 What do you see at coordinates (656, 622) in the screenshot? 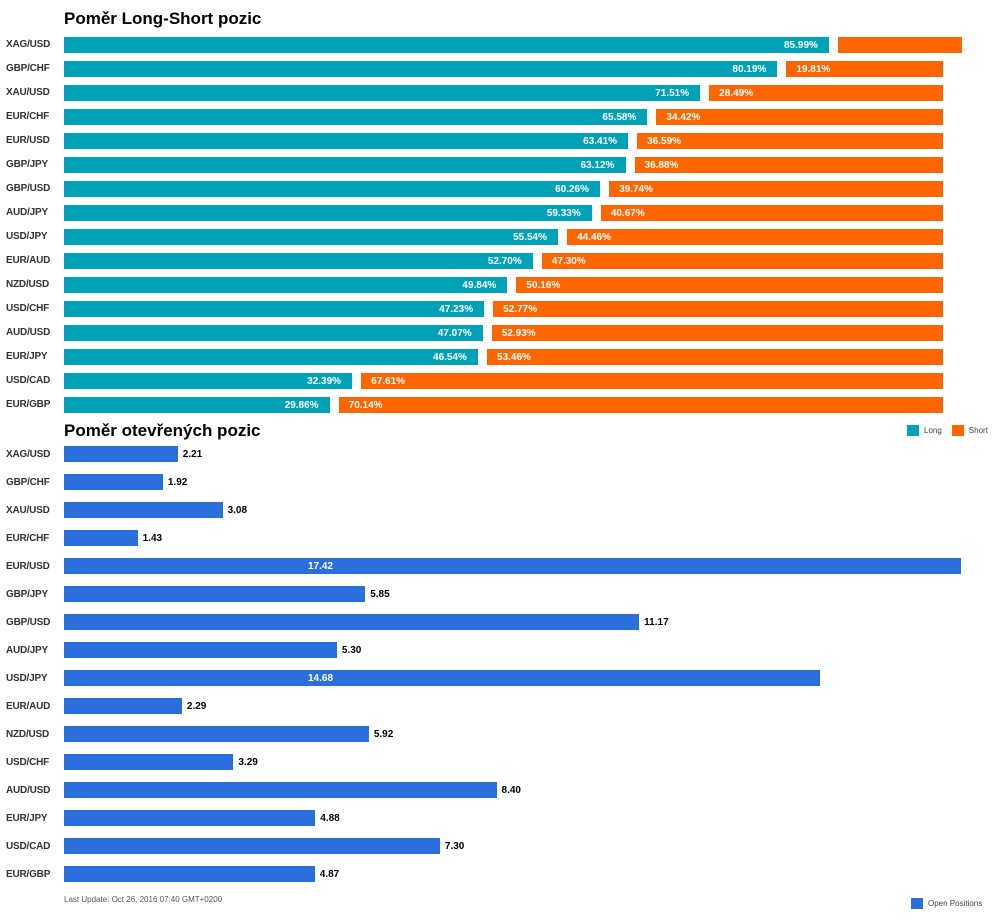
I see `open-positions-value-label: 11.17` at bounding box center [656, 622].